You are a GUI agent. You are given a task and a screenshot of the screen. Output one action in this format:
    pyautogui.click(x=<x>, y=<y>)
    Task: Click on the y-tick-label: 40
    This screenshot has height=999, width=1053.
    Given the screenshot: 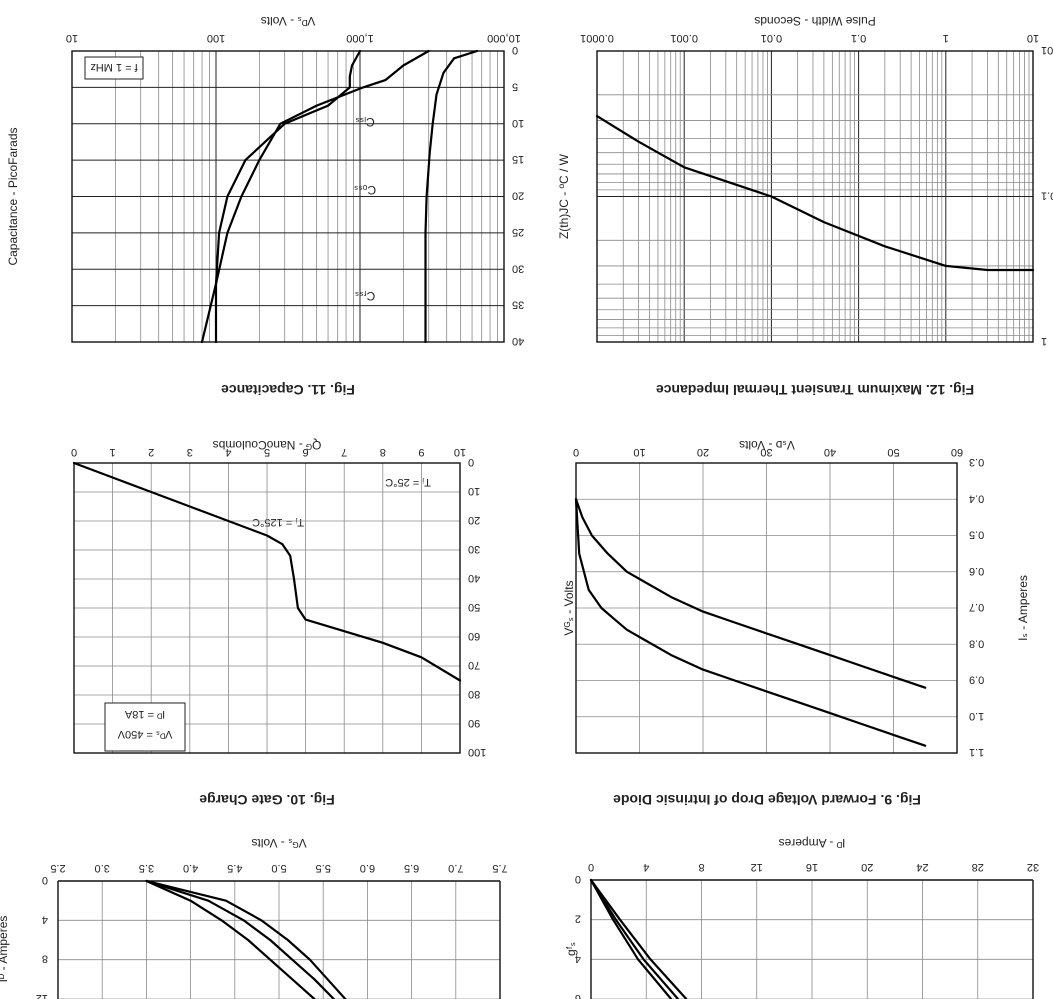 What is the action you would take?
    pyautogui.click(x=474, y=578)
    